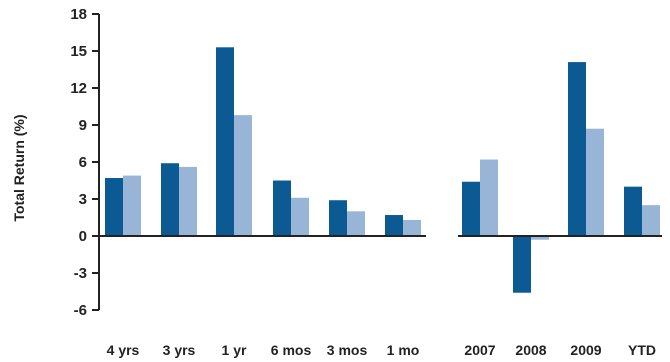 The width and height of the screenshot is (670, 362). I want to click on y-tick-label: 6, so click(83, 162).